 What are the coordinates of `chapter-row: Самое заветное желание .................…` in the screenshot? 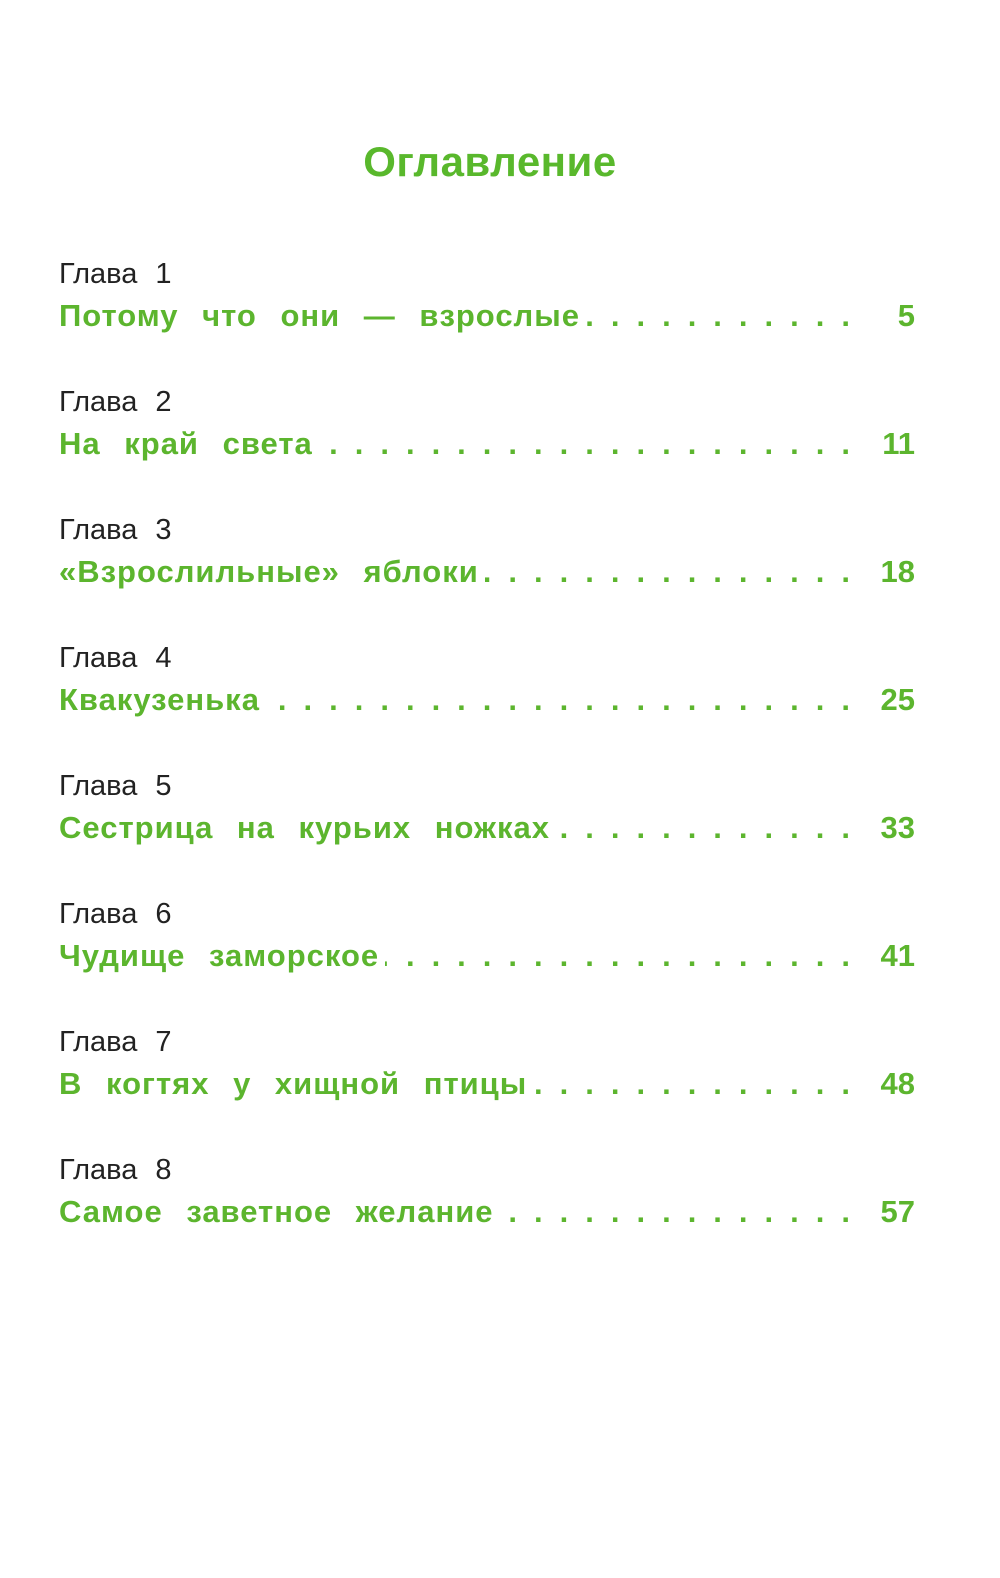 It's located at (487, 1214).